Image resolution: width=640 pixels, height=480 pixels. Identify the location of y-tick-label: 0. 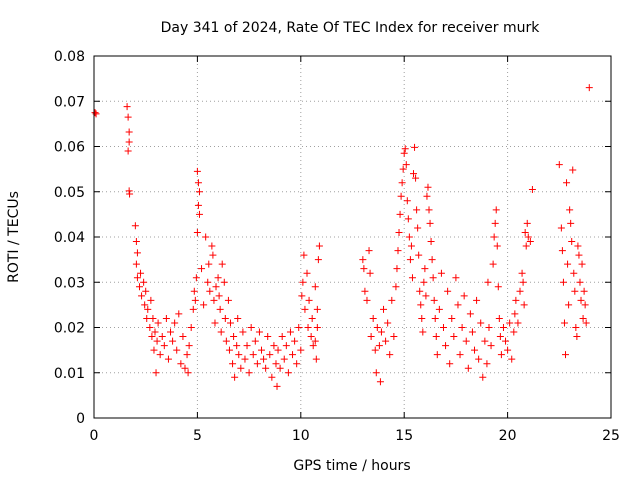
(80, 419).